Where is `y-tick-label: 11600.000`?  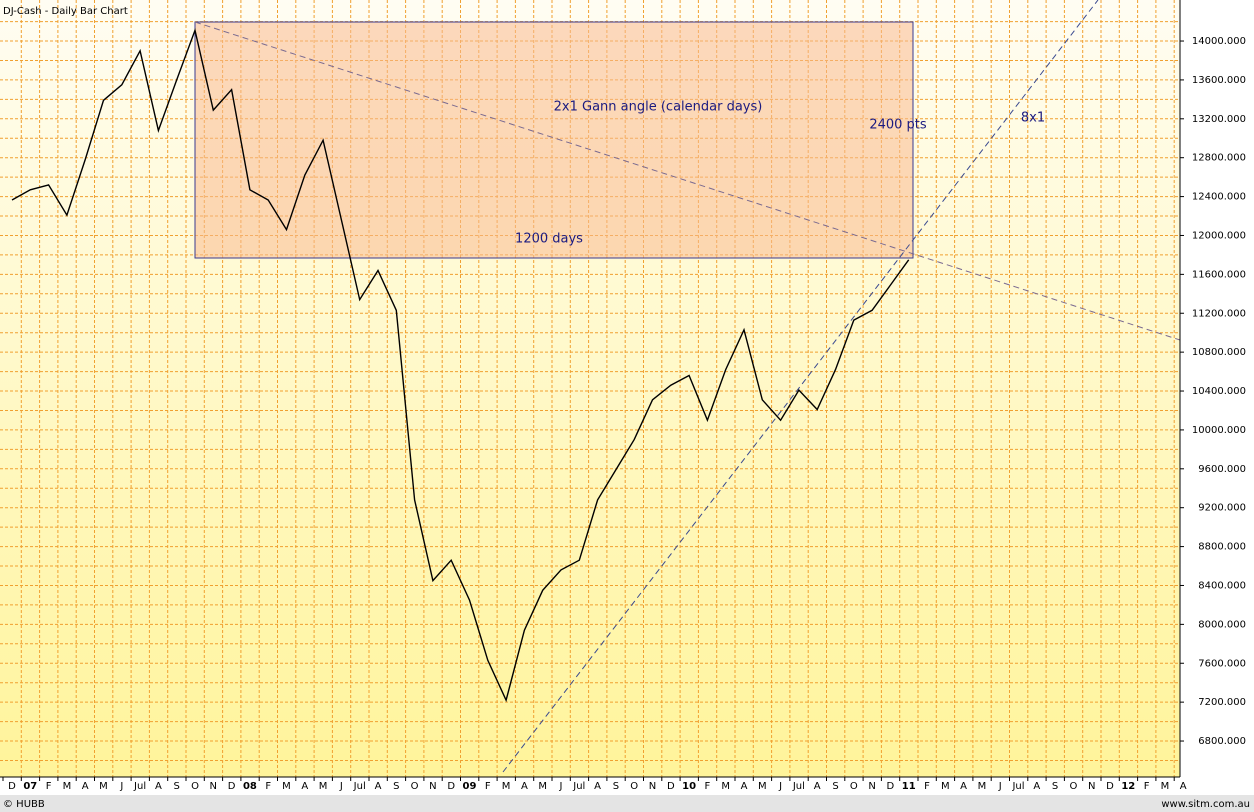 y-tick-label: 11600.000 is located at coordinates (1219, 274).